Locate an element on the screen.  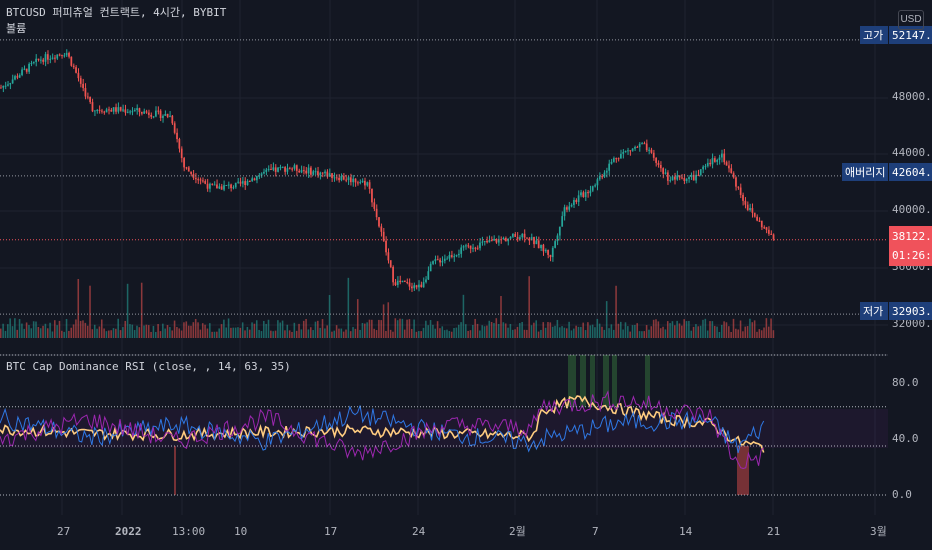
time-label: 2월 is located at coordinates (517, 531).